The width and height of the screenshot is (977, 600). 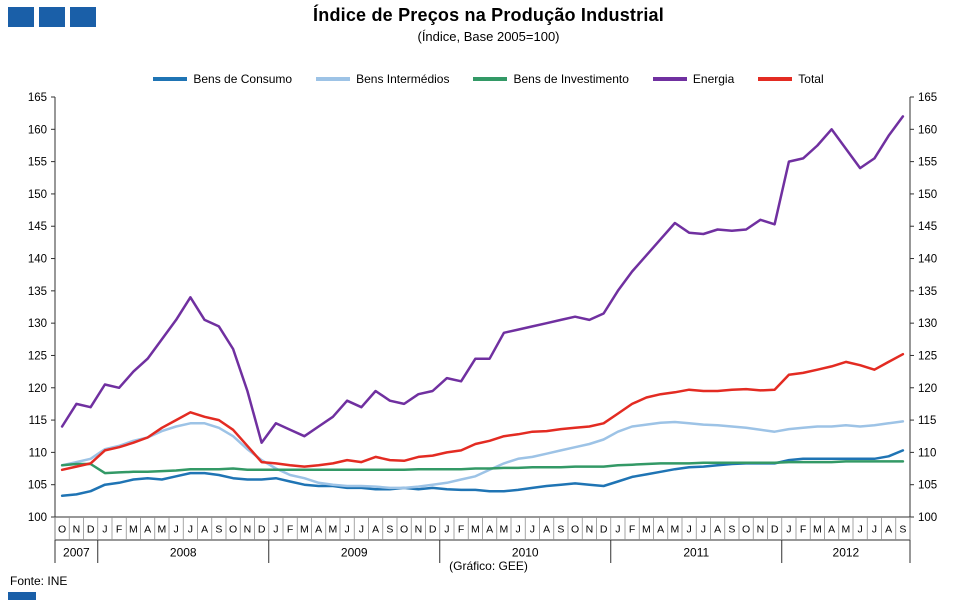 What do you see at coordinates (37, 356) in the screenshot?
I see `svg-text: 125` at bounding box center [37, 356].